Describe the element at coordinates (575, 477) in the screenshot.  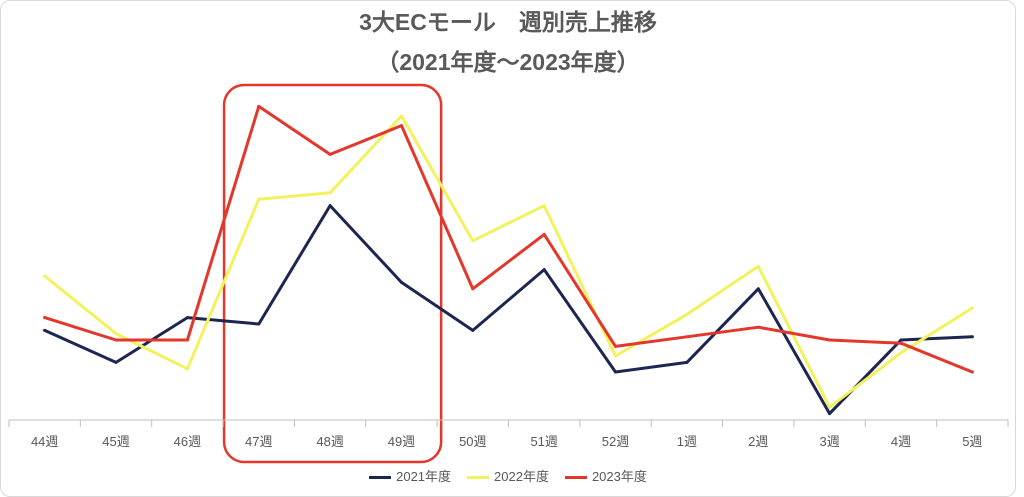
I see `legend-swatch-2023` at that location.